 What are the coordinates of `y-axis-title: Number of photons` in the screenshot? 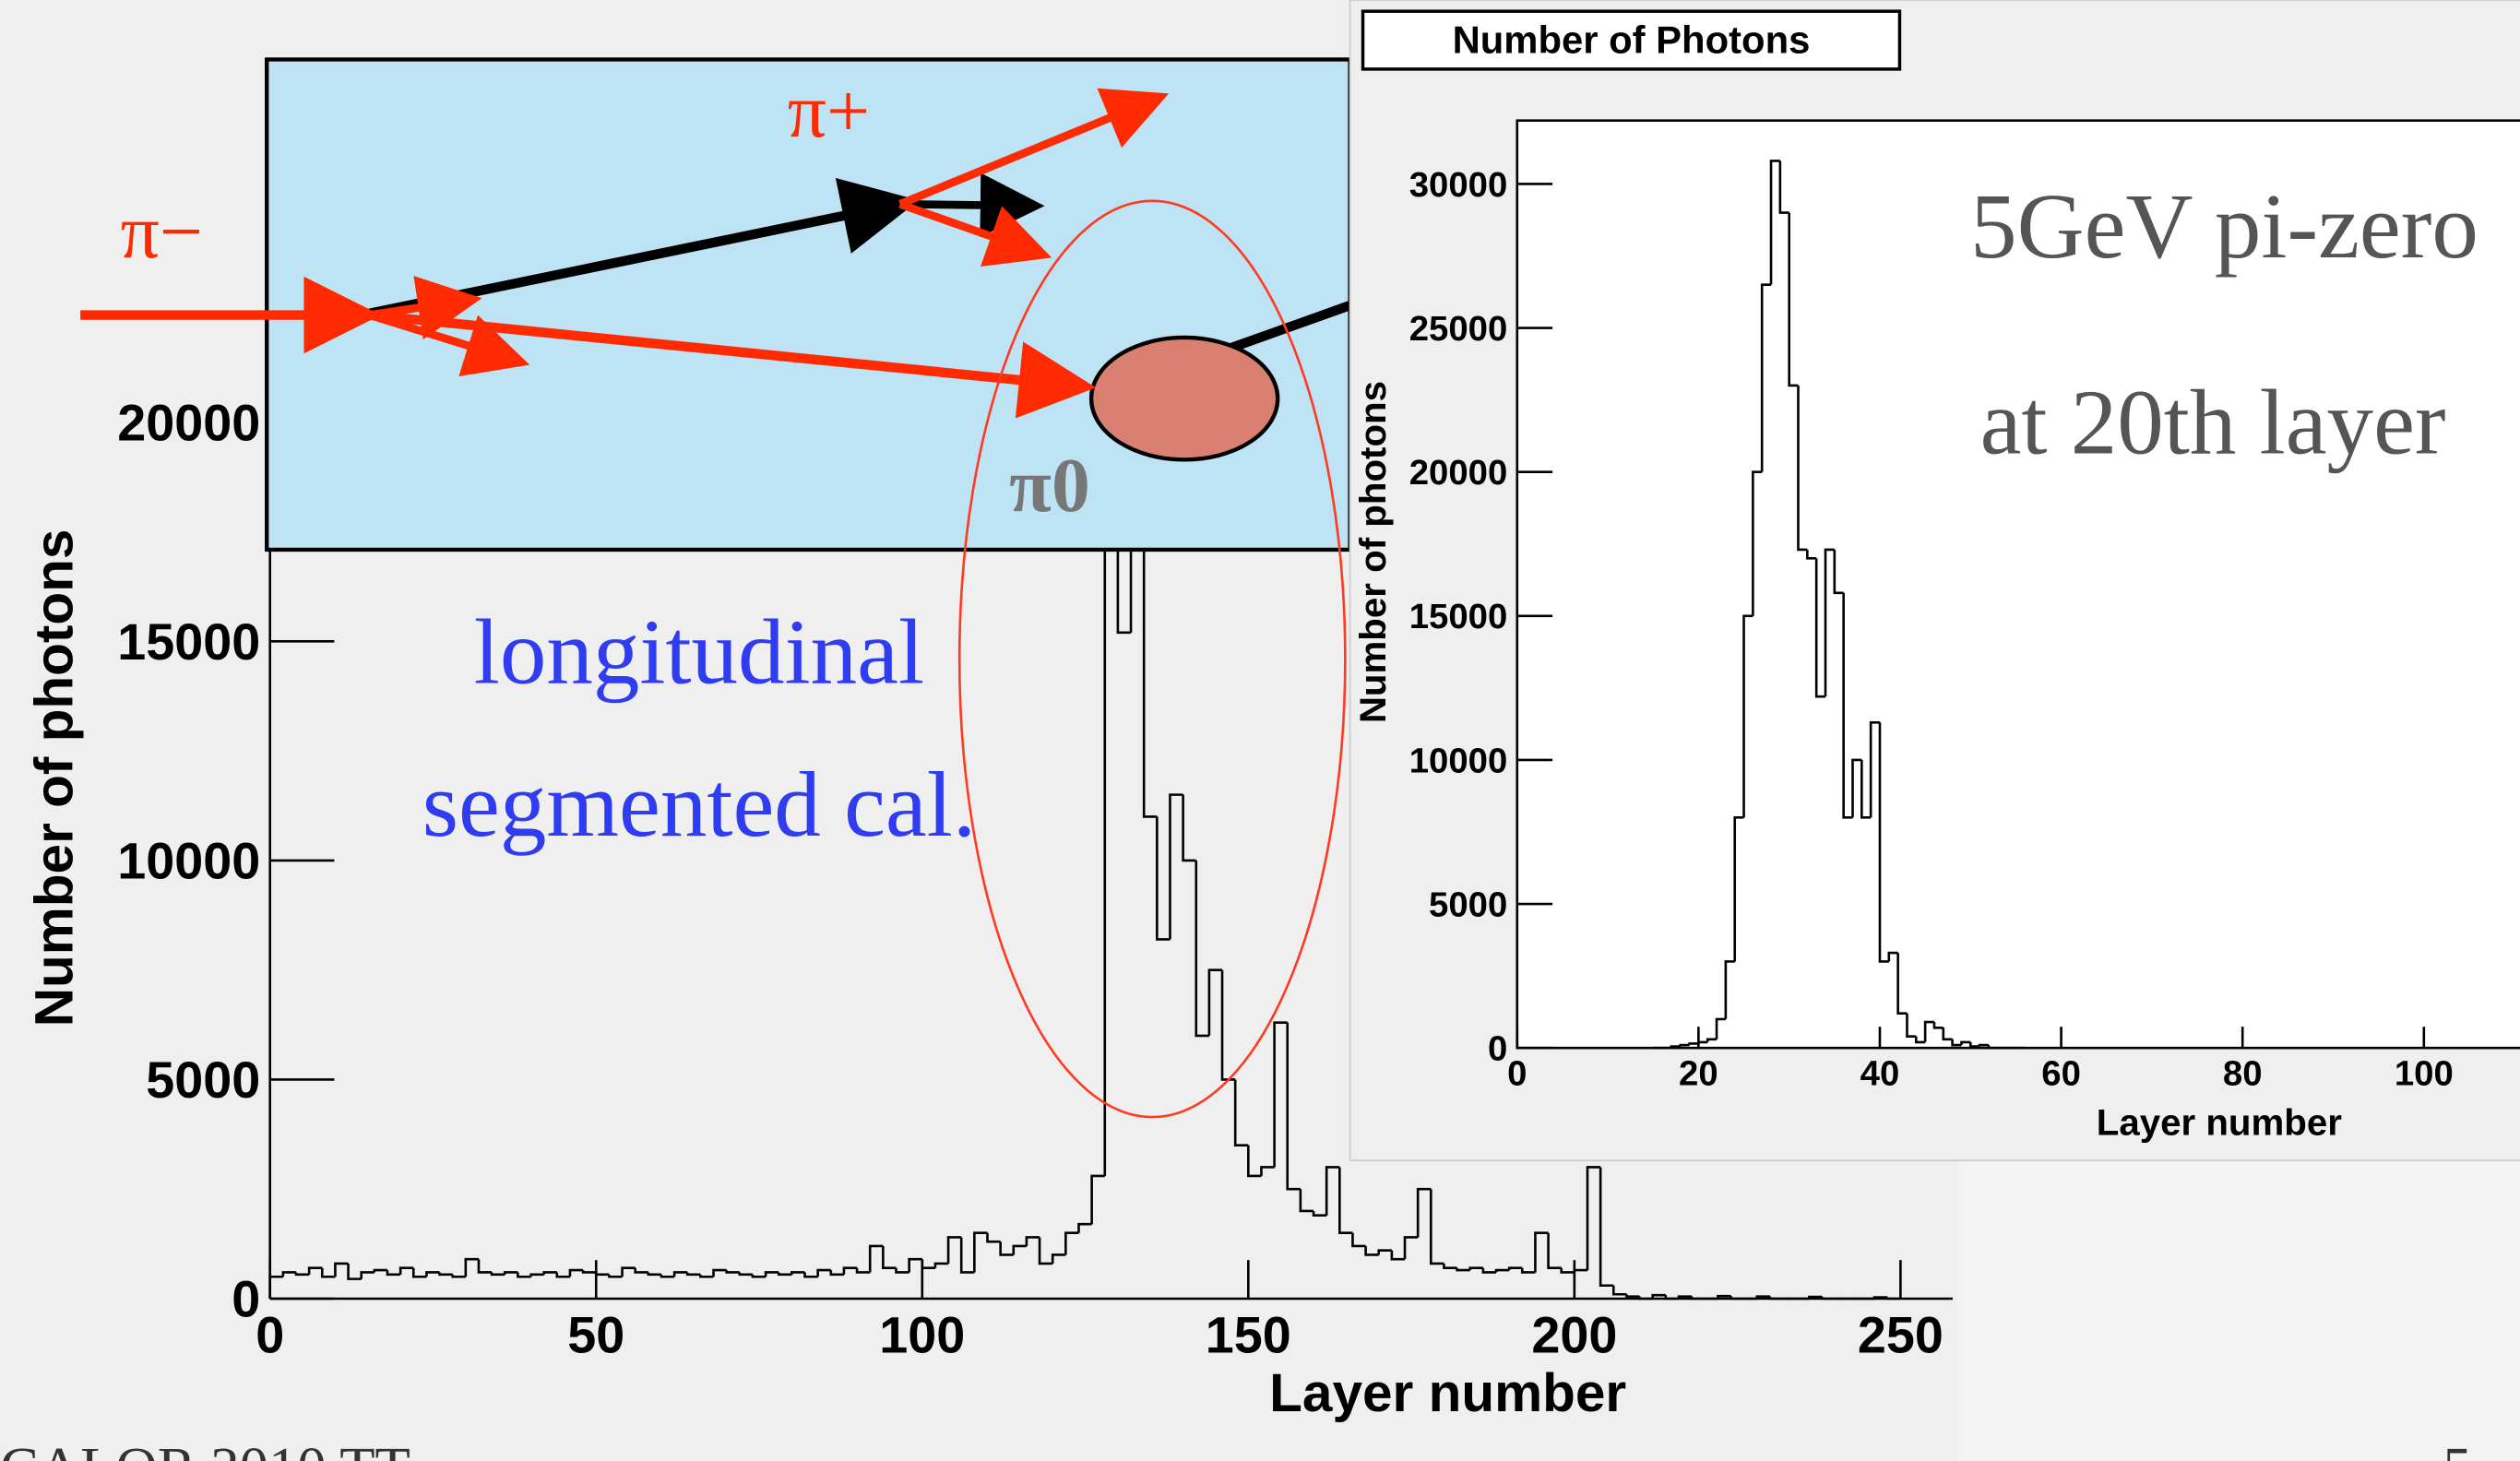 It's located at (54, 778).